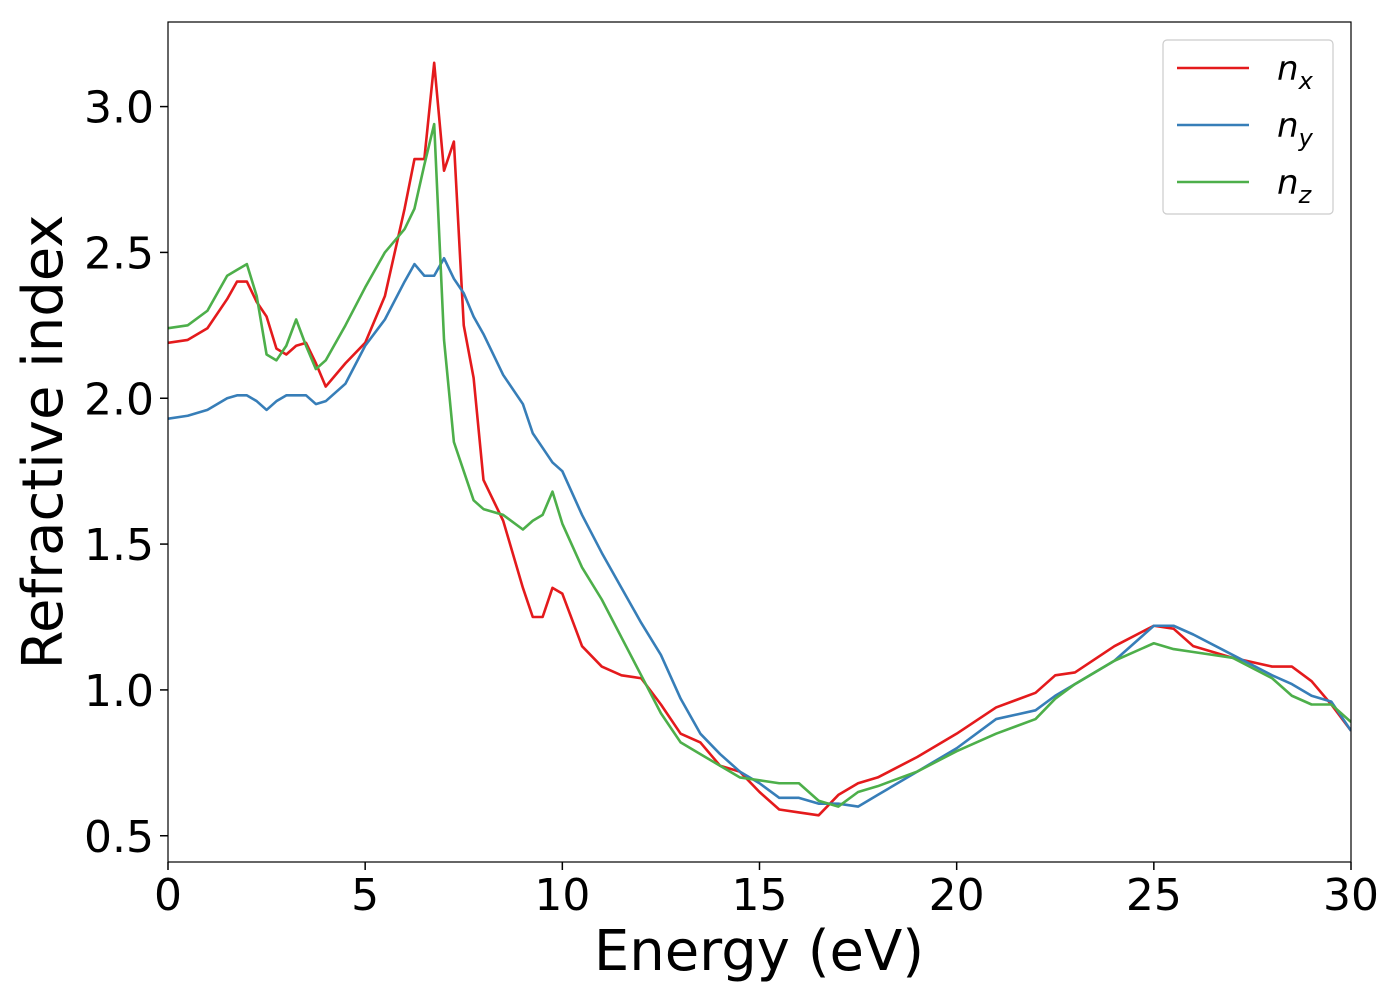 The height and width of the screenshot is (1000, 1400). Describe the element at coordinates (119, 837) in the screenshot. I see `y-tick-label: 0.5` at that location.